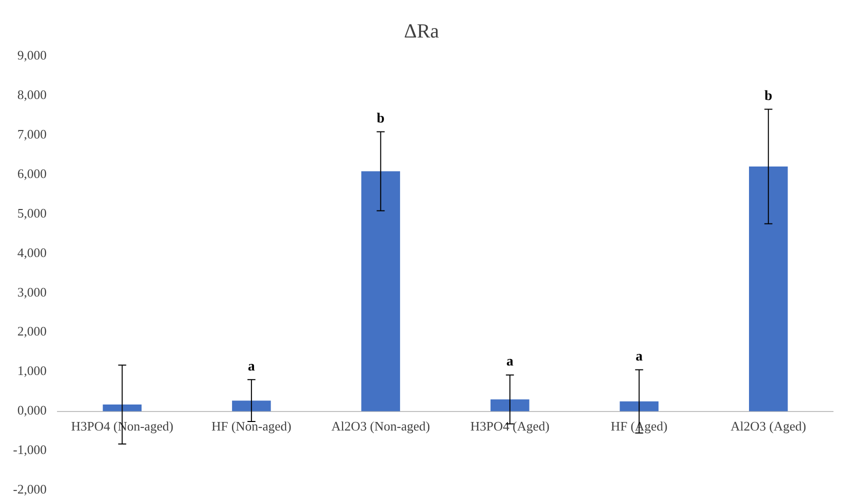 The height and width of the screenshot is (501, 853). Describe the element at coordinates (32, 410) in the screenshot. I see `y-tick-label: 0,000` at that location.